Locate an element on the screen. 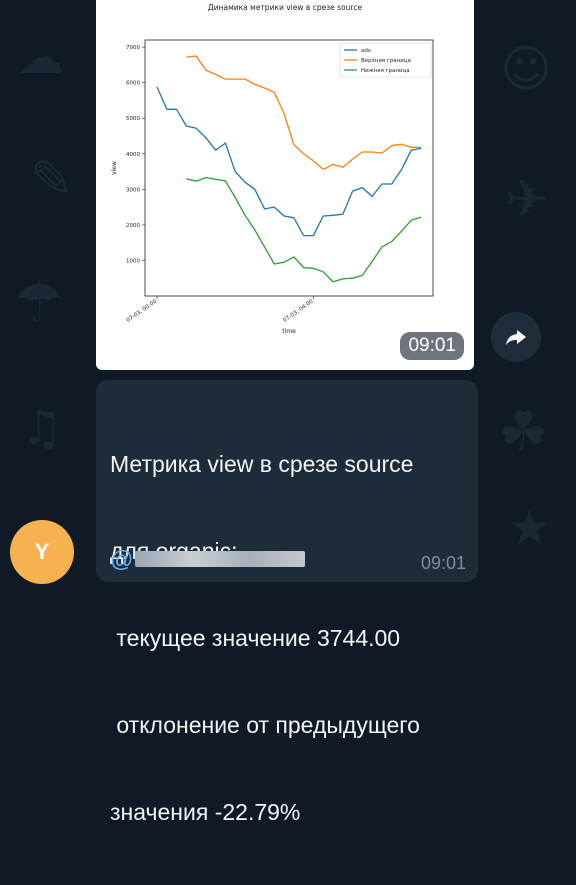  y-tick-label: 6000 is located at coordinates (133, 84).